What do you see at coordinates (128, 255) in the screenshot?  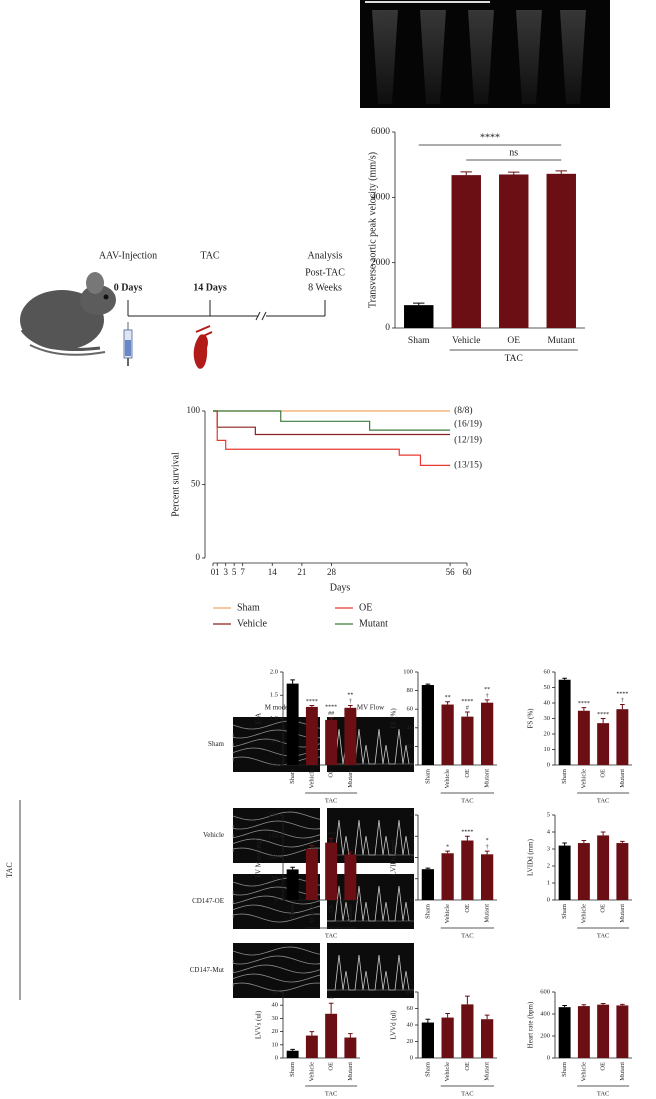 I see `event-label: AAV-Injection` at bounding box center [128, 255].